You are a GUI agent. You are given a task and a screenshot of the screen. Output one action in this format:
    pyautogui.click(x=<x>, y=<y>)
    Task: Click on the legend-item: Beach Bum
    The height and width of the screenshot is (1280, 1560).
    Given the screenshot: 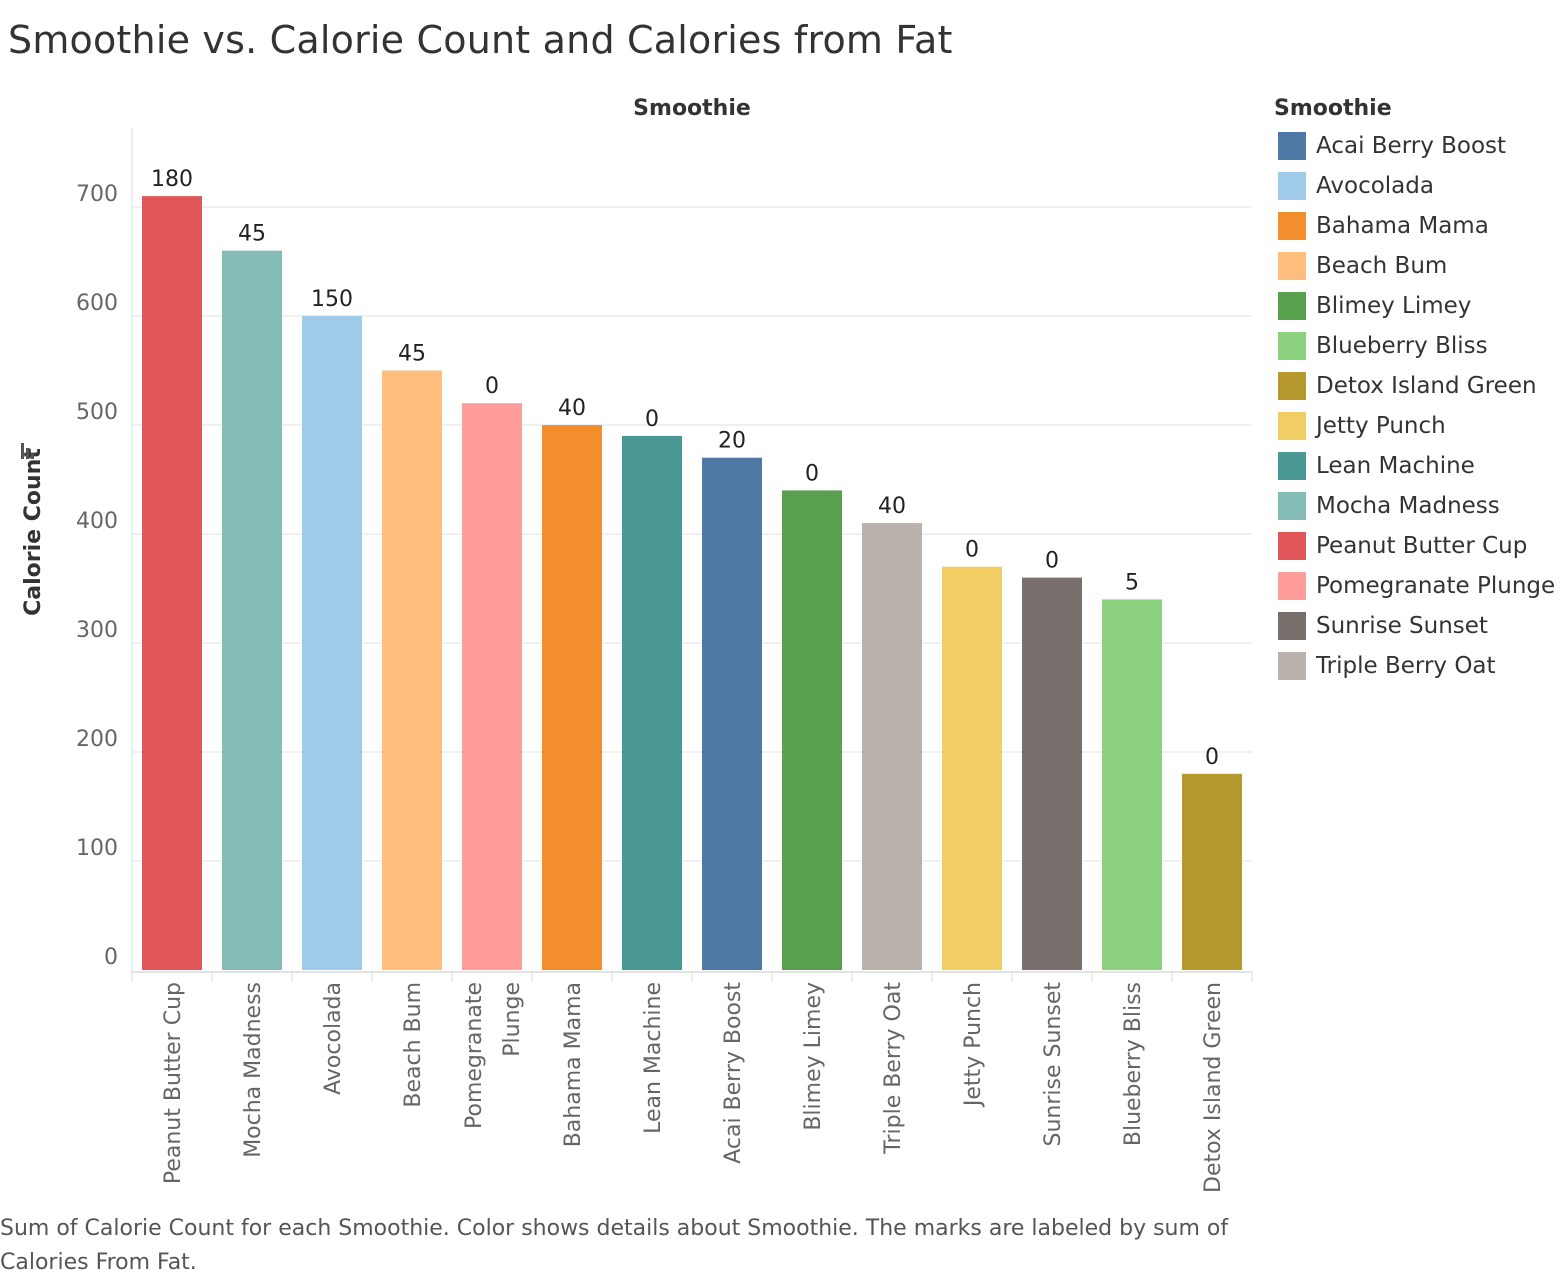 What is the action you would take?
    pyautogui.click(x=1417, y=266)
    